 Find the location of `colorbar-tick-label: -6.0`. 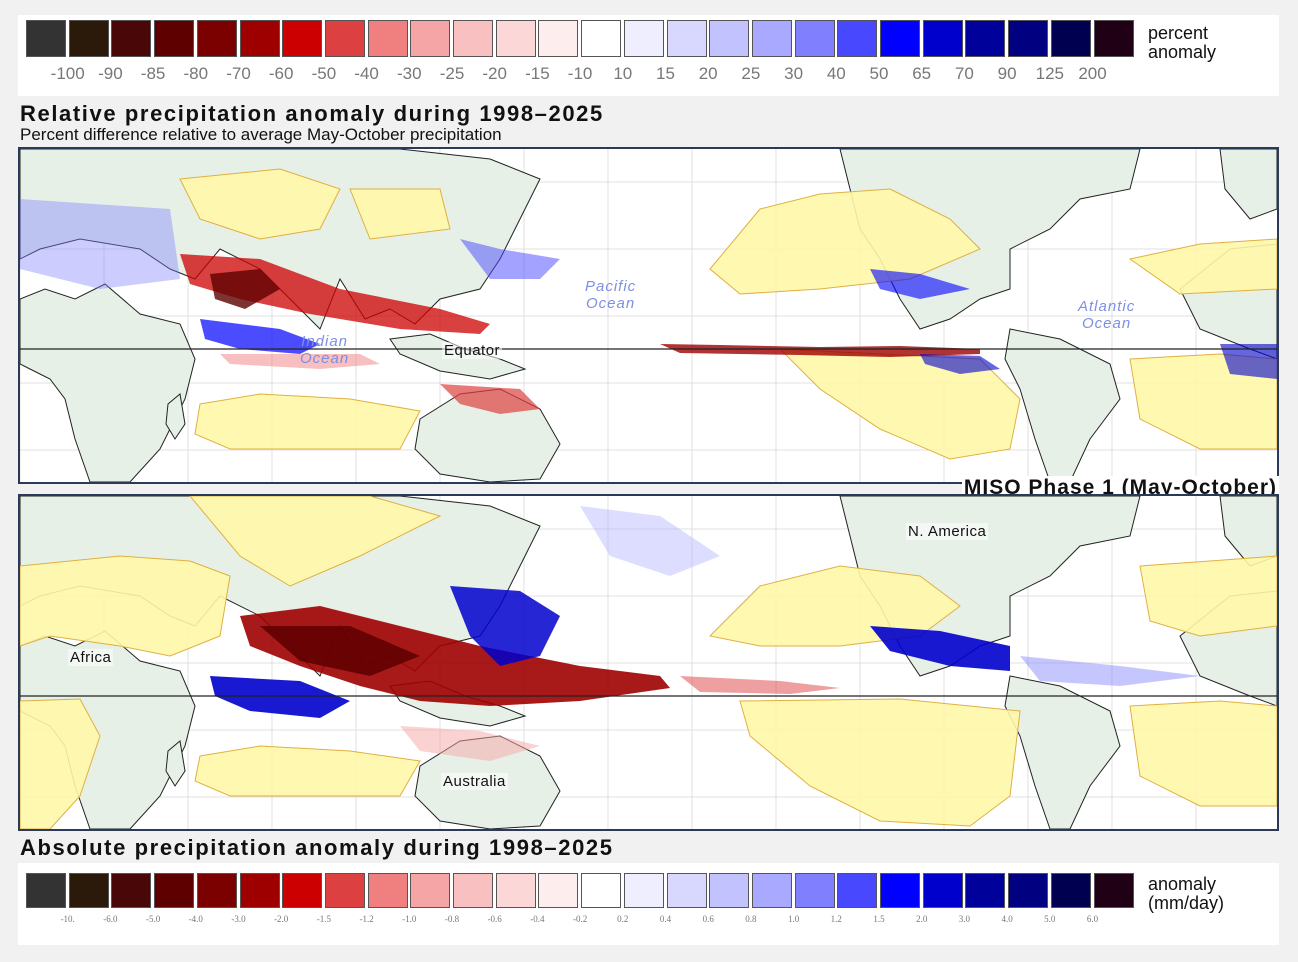

colorbar-tick-label: -6.0 is located at coordinates (110, 919).